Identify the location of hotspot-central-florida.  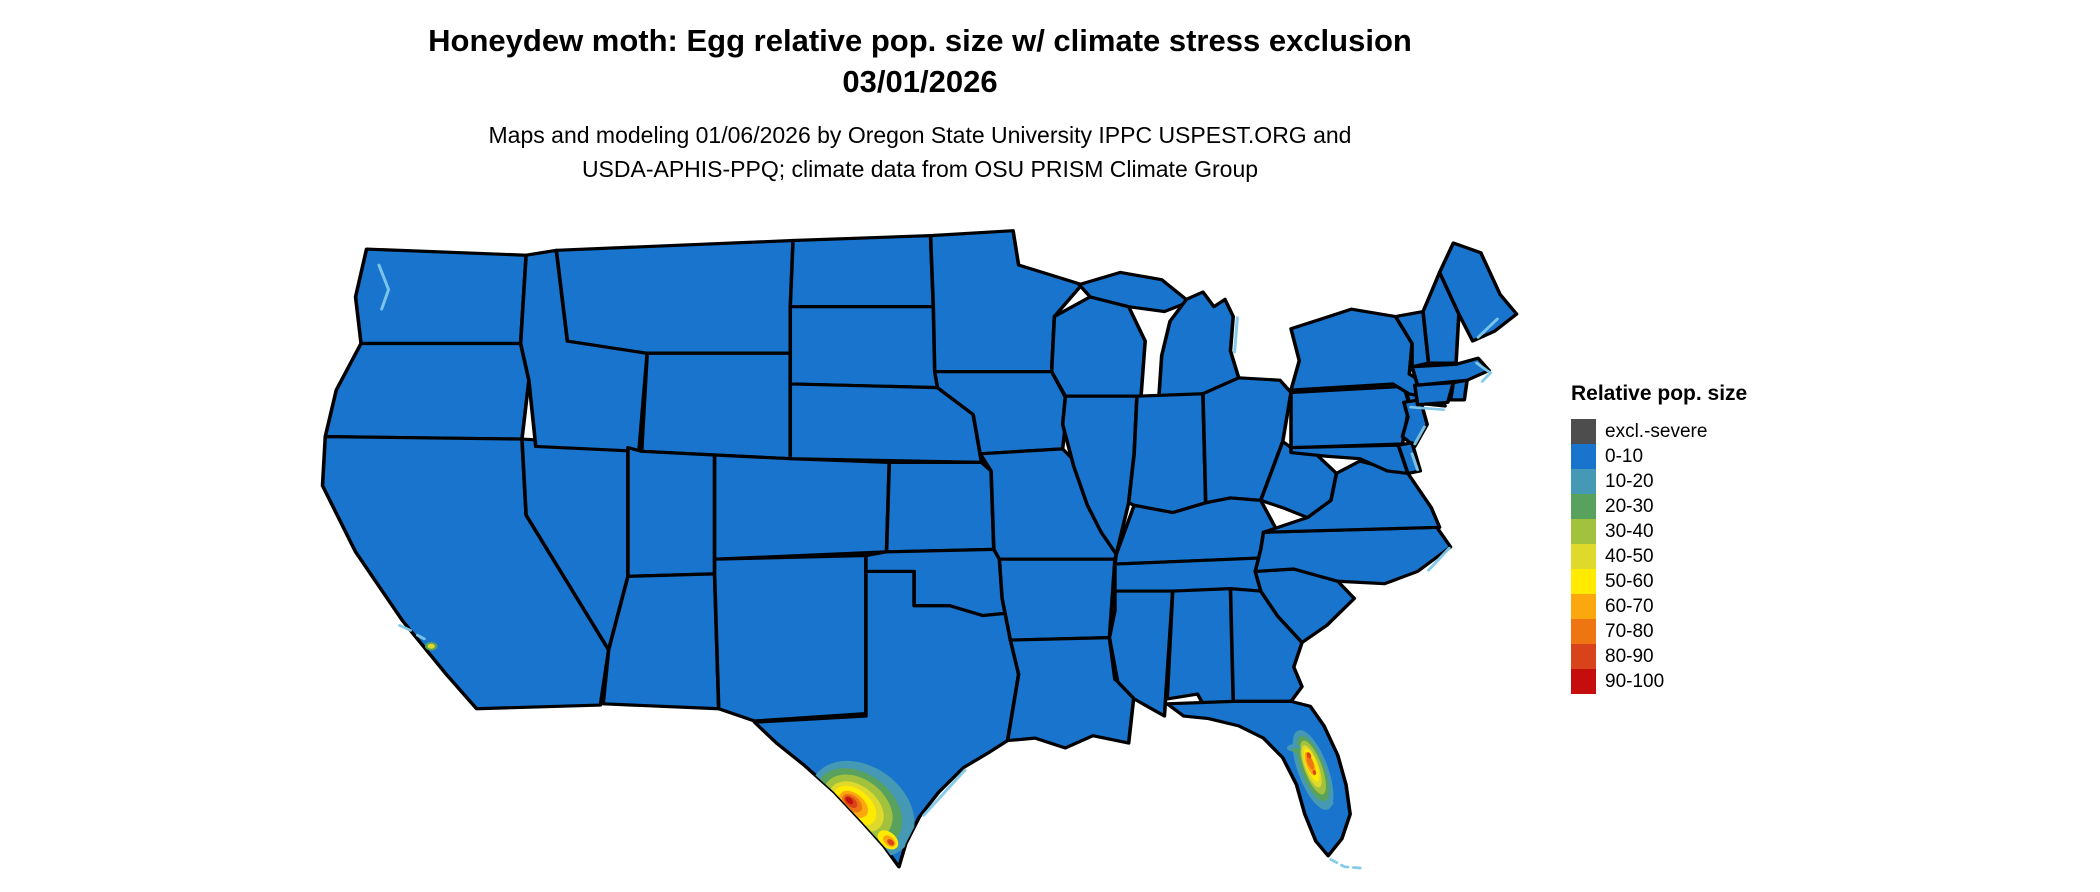
(1310, 770).